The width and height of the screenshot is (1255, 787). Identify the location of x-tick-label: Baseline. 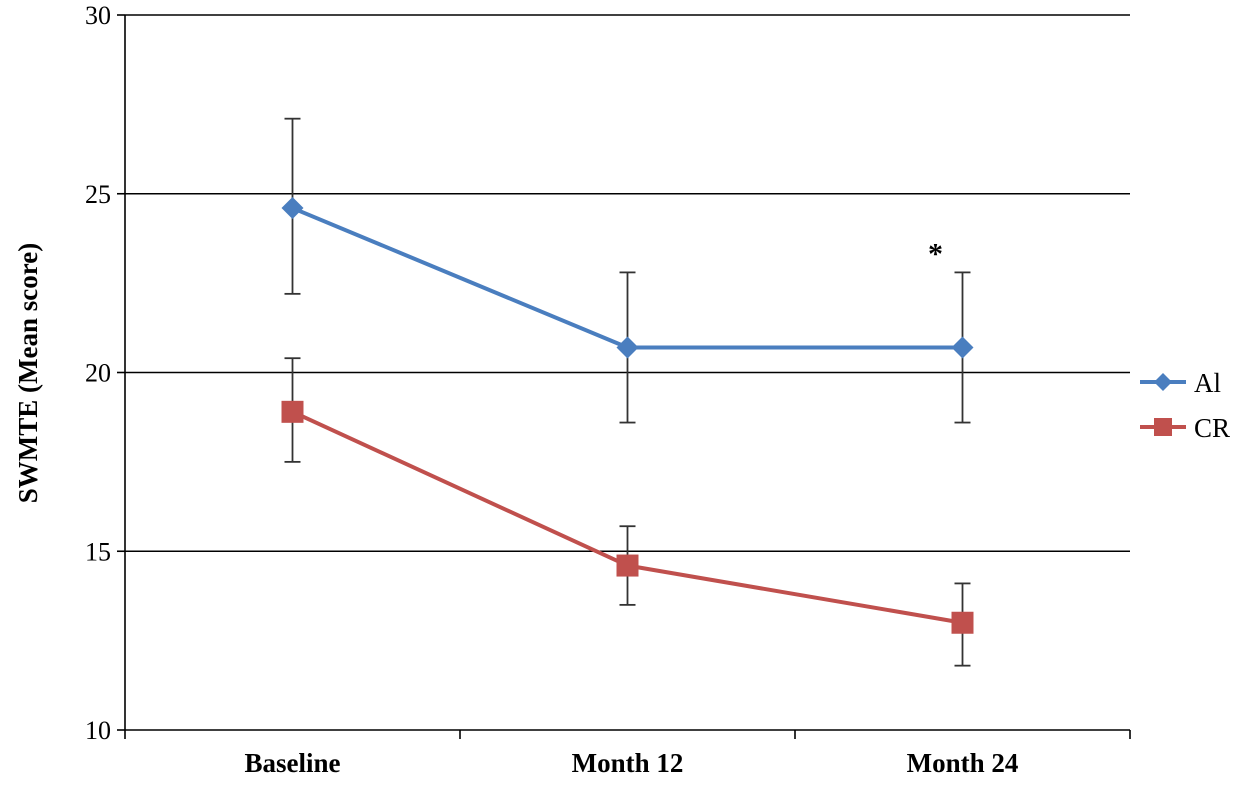
(292, 763).